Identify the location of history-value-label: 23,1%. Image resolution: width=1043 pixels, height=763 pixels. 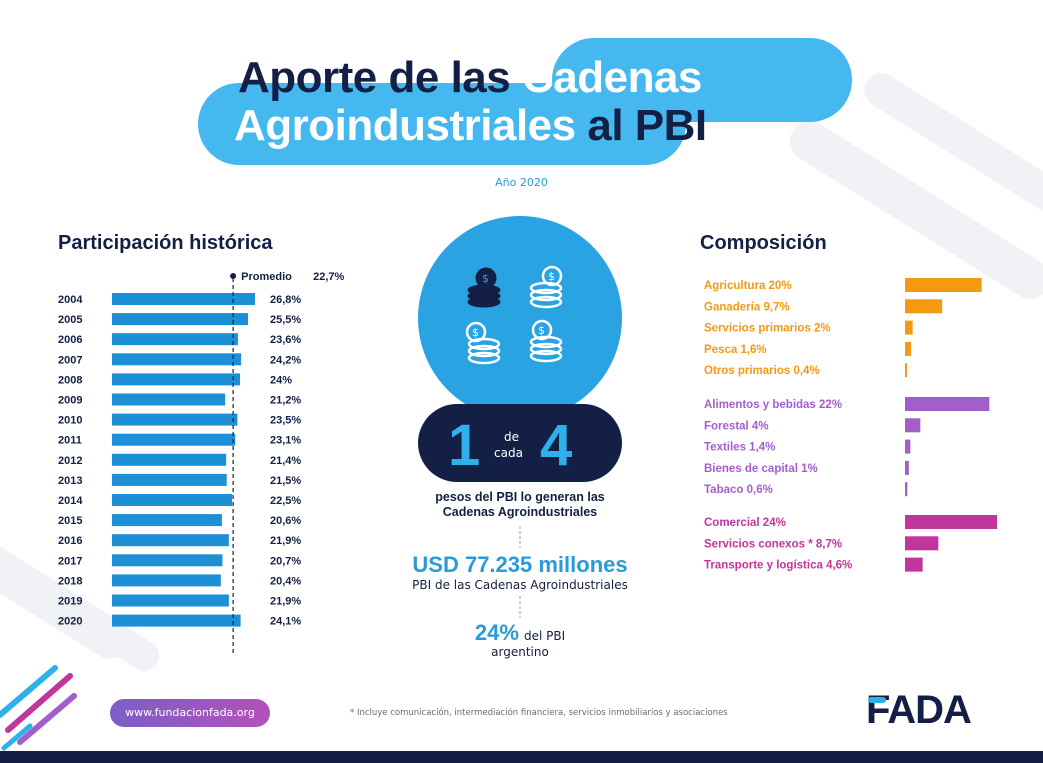
(285, 441).